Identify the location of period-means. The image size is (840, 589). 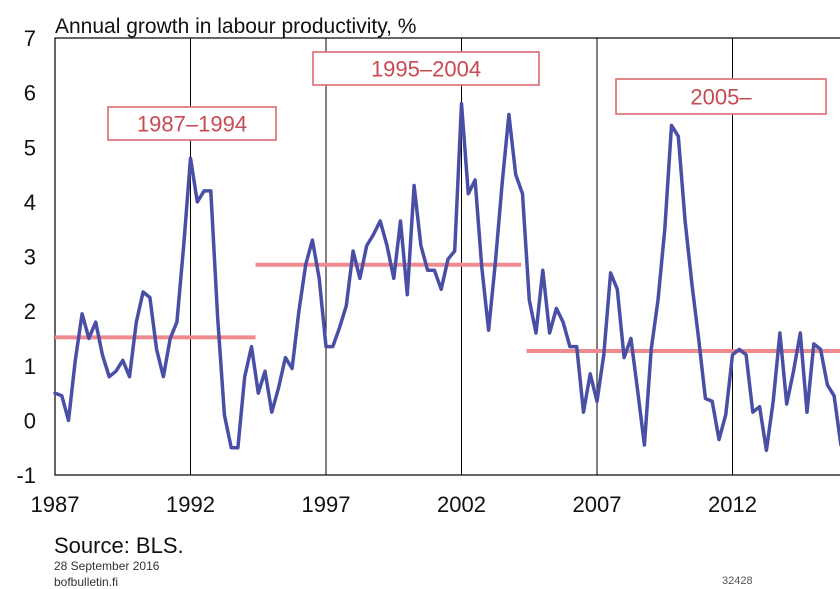
(447, 308).